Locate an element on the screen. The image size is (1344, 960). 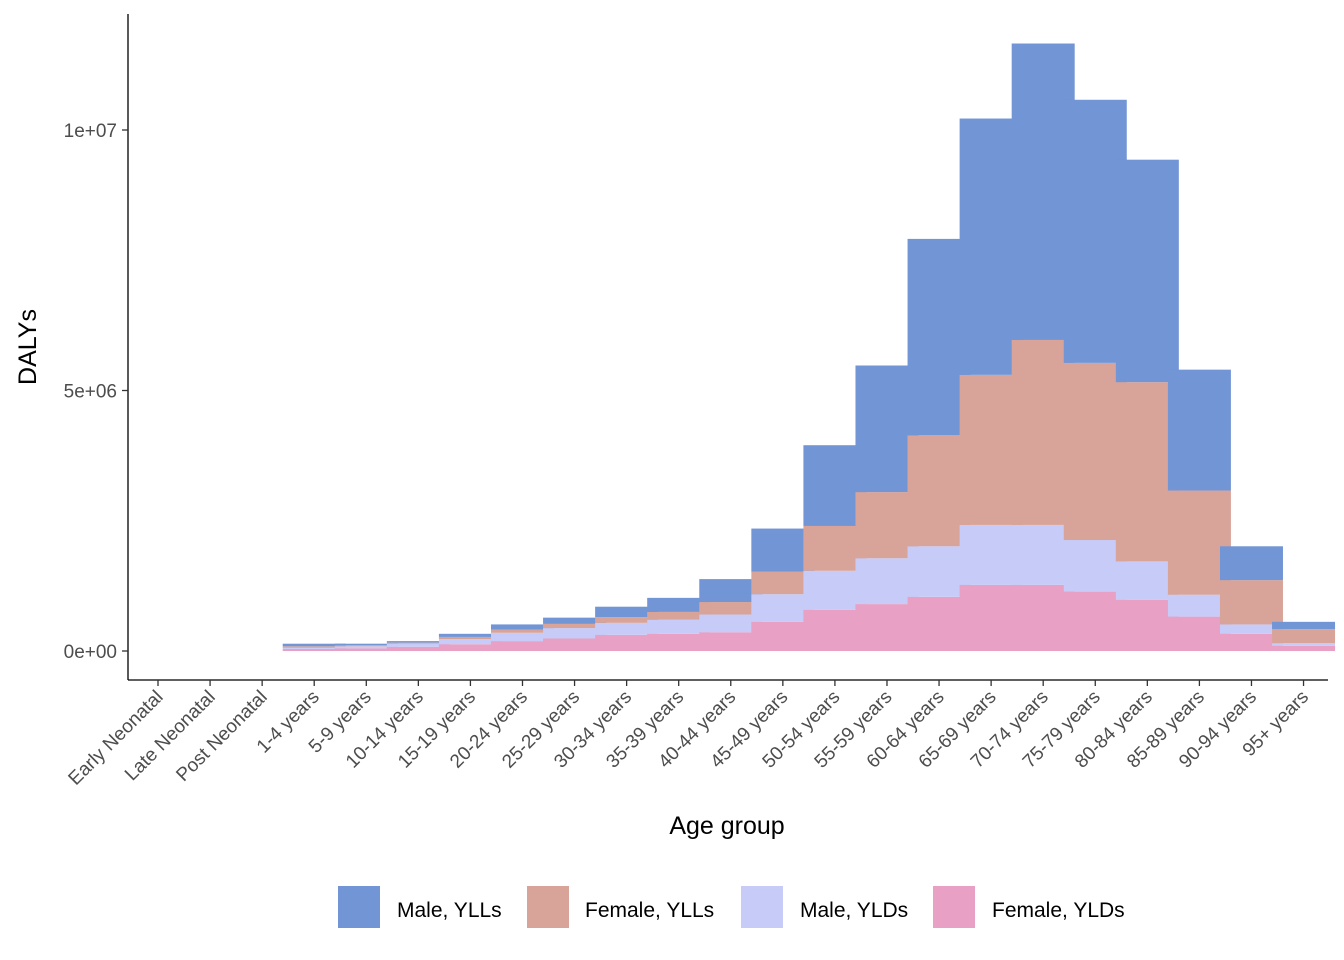
y-axis-title: DALYs is located at coordinates (28, 347).